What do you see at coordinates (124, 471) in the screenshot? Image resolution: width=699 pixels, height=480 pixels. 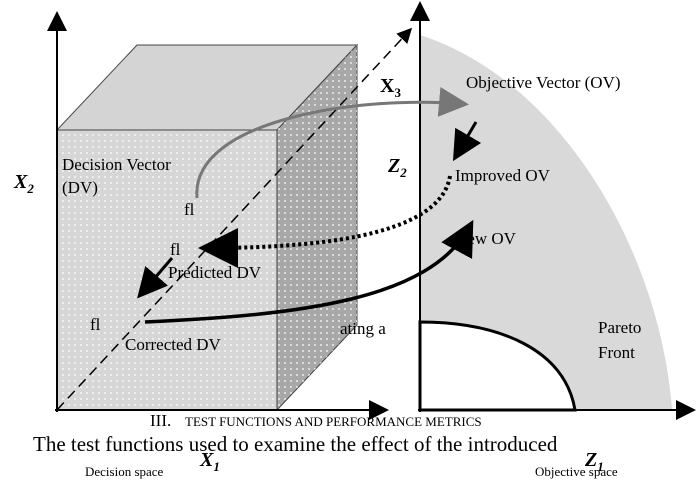 I see `caption: Decision space` at bounding box center [124, 471].